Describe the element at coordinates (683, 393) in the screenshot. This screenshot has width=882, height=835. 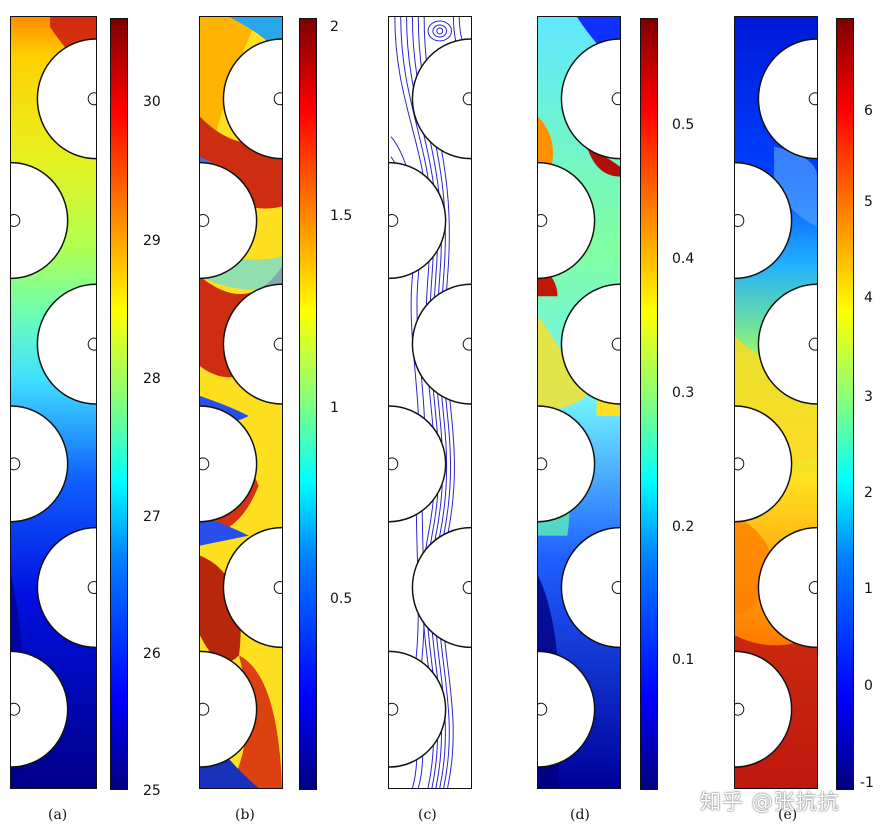
I see `colorbar-d-tick: 0.3` at that location.